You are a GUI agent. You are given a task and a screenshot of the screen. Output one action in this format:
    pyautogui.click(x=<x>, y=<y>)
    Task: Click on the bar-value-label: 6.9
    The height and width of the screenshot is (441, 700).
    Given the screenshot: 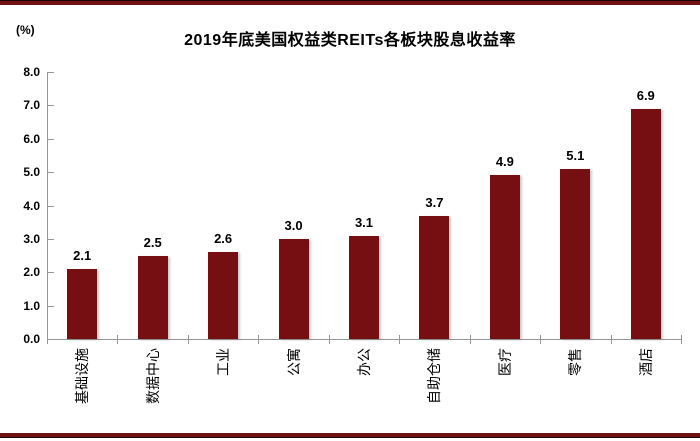 What is the action you would take?
    pyautogui.click(x=645, y=95)
    